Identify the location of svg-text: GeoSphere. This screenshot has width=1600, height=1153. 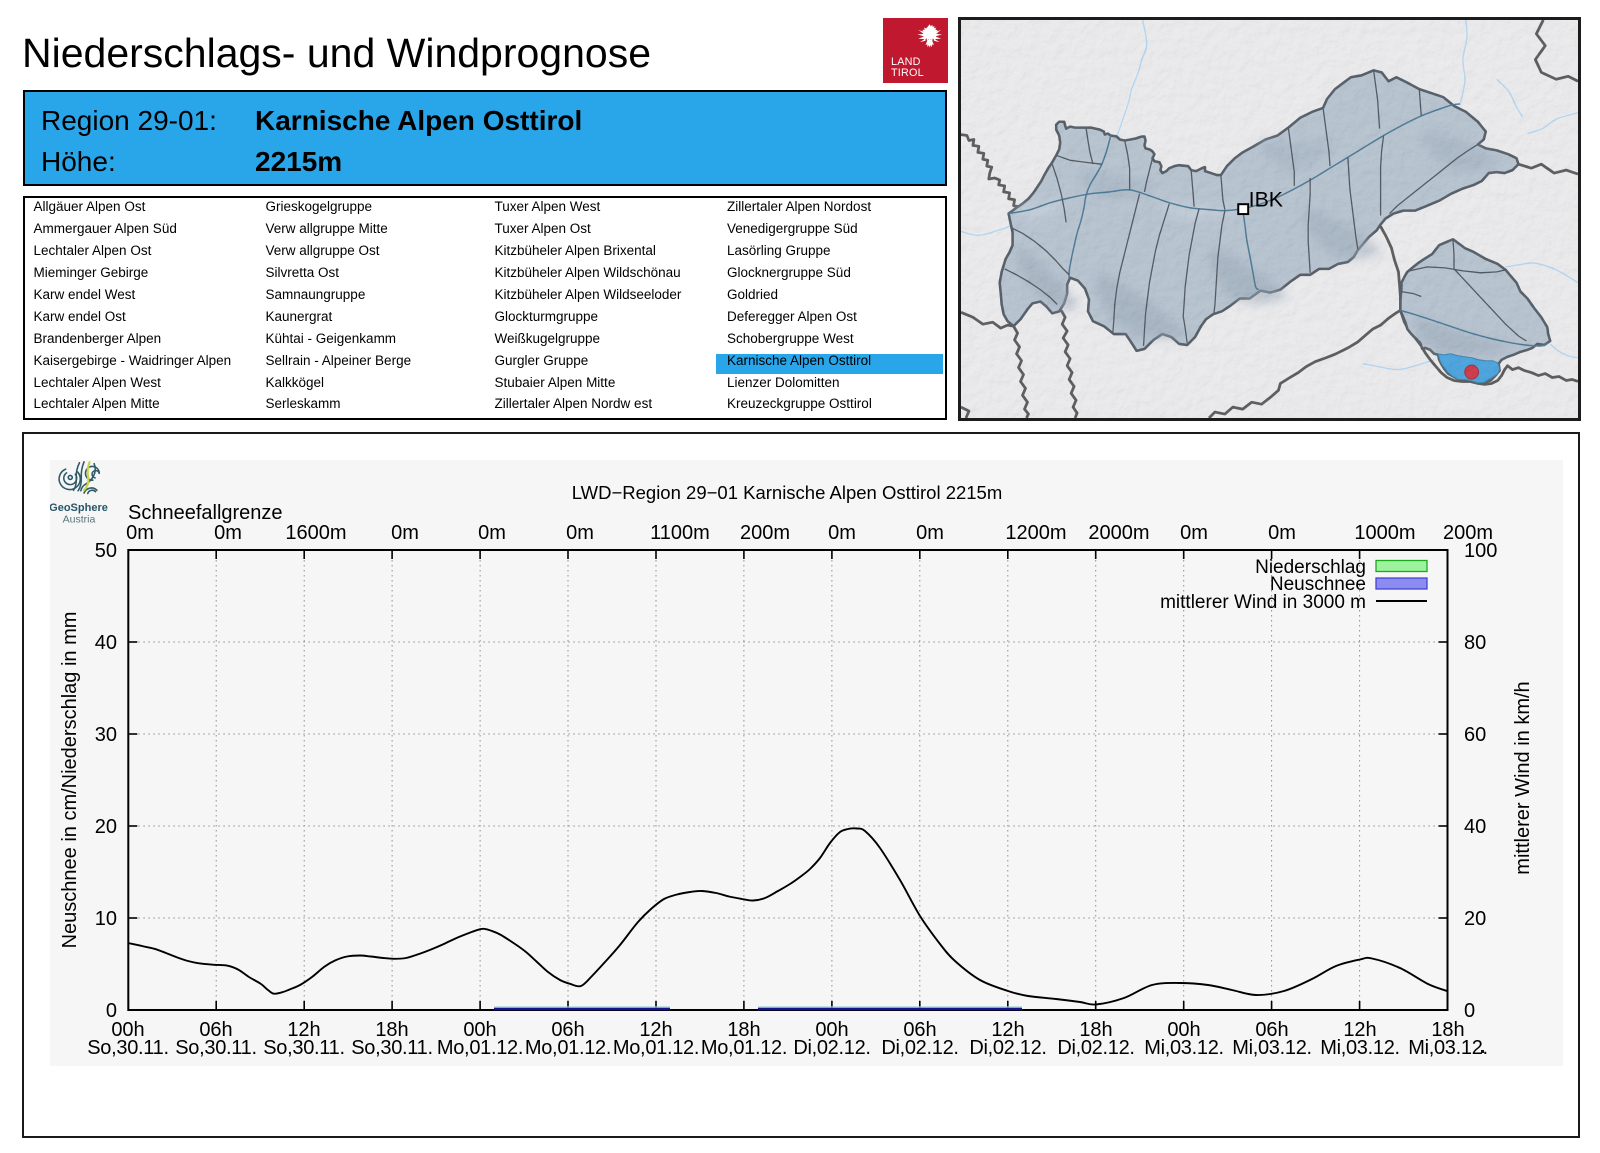
(79, 508).